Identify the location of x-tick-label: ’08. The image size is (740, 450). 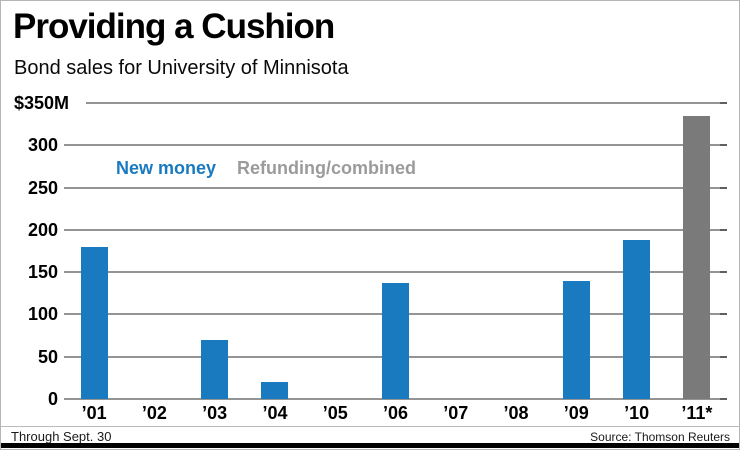
(516, 413).